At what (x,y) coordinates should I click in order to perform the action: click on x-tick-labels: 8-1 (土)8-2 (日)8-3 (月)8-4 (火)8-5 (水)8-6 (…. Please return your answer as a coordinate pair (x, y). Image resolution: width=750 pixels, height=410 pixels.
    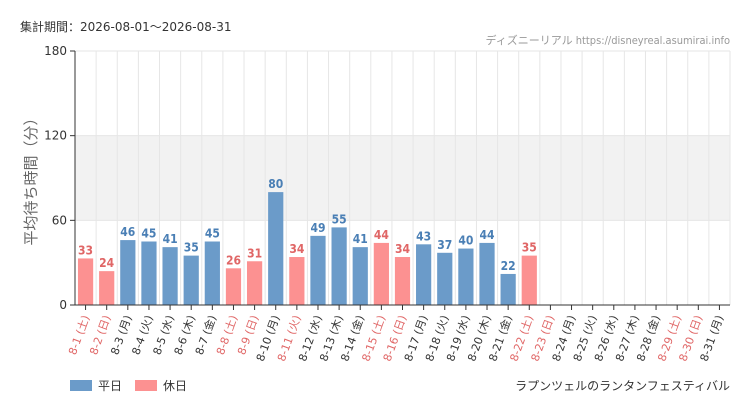
    Looking at the image, I should click on (396, 338).